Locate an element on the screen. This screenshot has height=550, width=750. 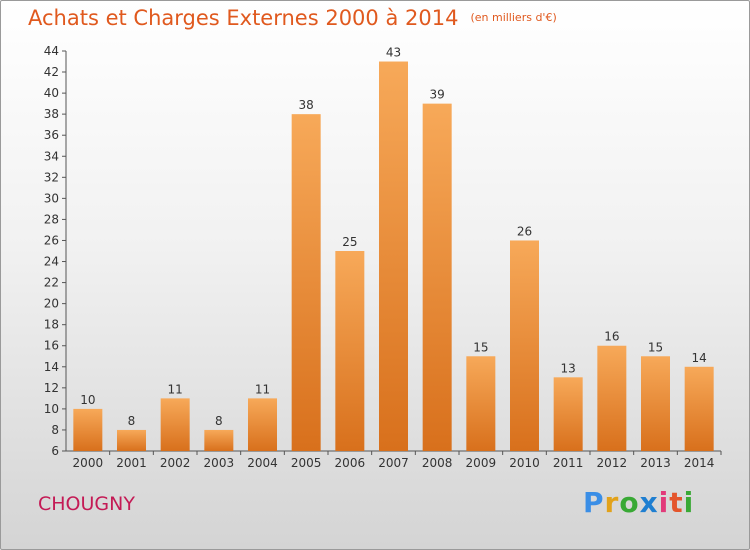
x-tick-label: 2007 is located at coordinates (393, 463).